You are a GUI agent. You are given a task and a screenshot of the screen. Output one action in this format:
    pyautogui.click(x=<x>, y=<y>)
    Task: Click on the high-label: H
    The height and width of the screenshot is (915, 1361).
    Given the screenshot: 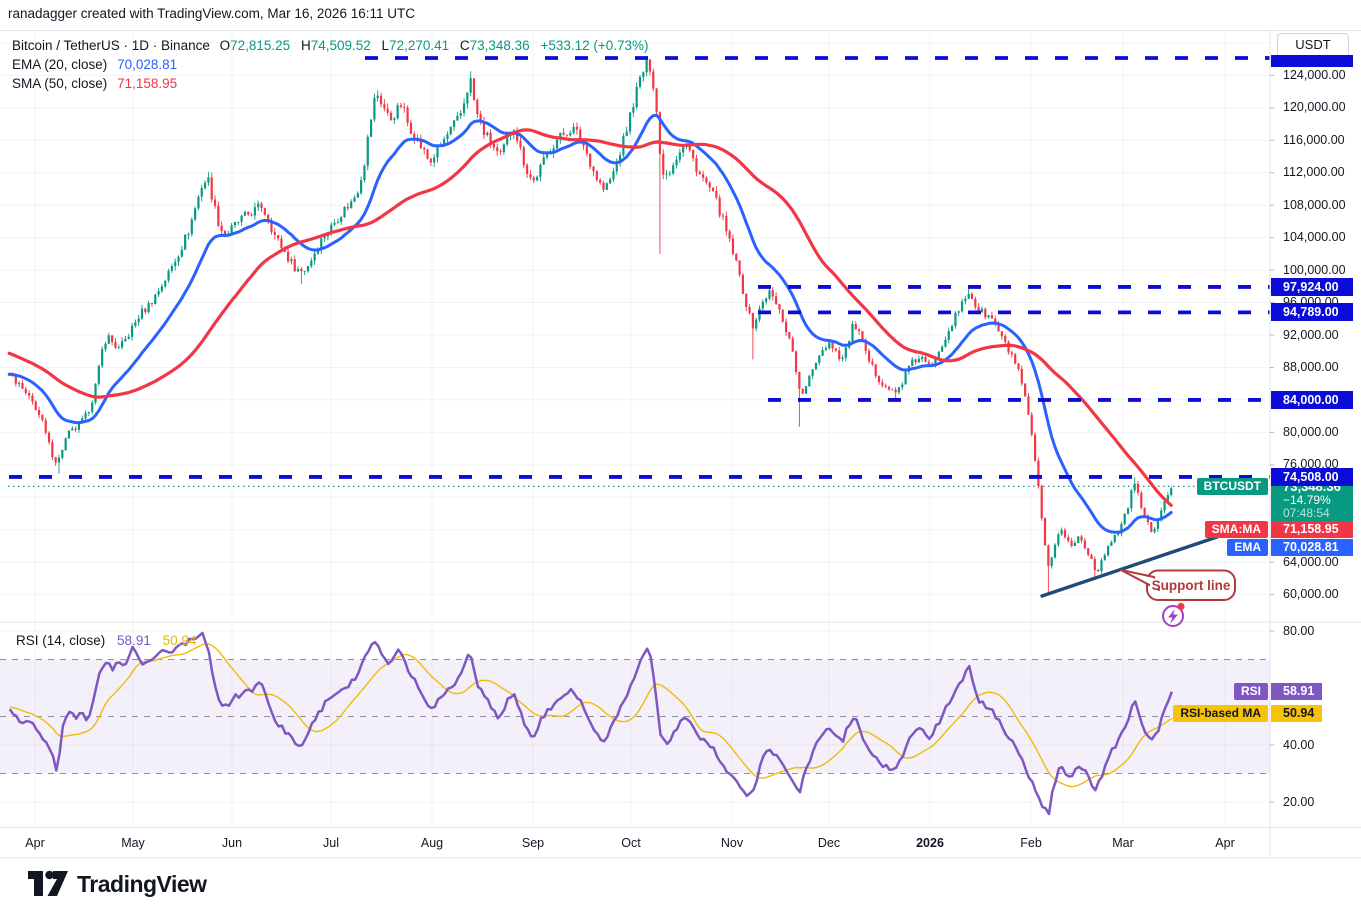 What is the action you would take?
    pyautogui.click(x=305, y=45)
    